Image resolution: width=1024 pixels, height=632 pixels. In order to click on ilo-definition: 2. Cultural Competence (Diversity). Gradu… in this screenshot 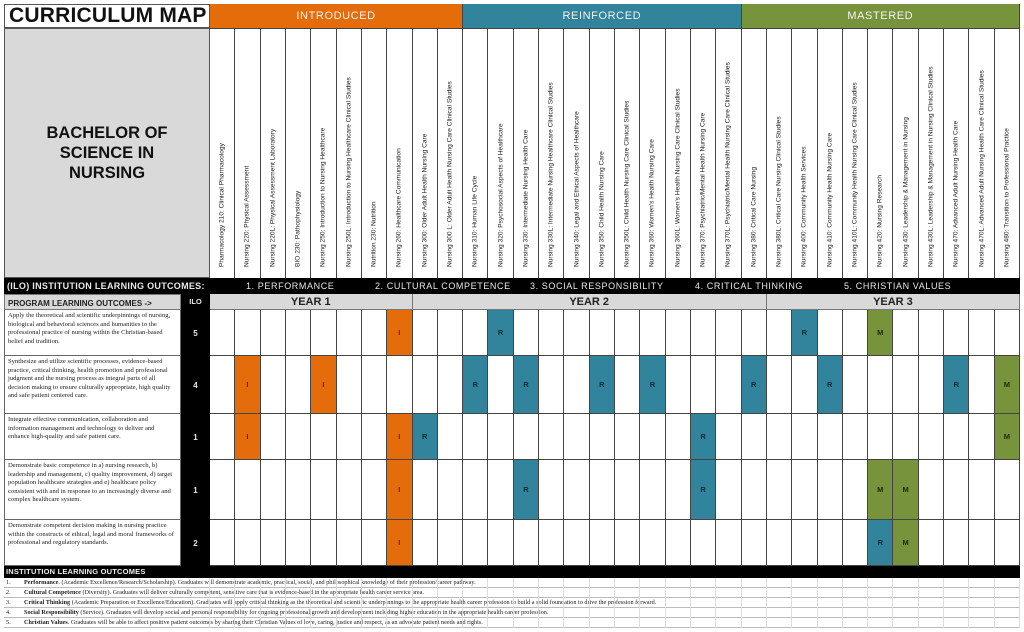, I will do `click(512, 593)`.